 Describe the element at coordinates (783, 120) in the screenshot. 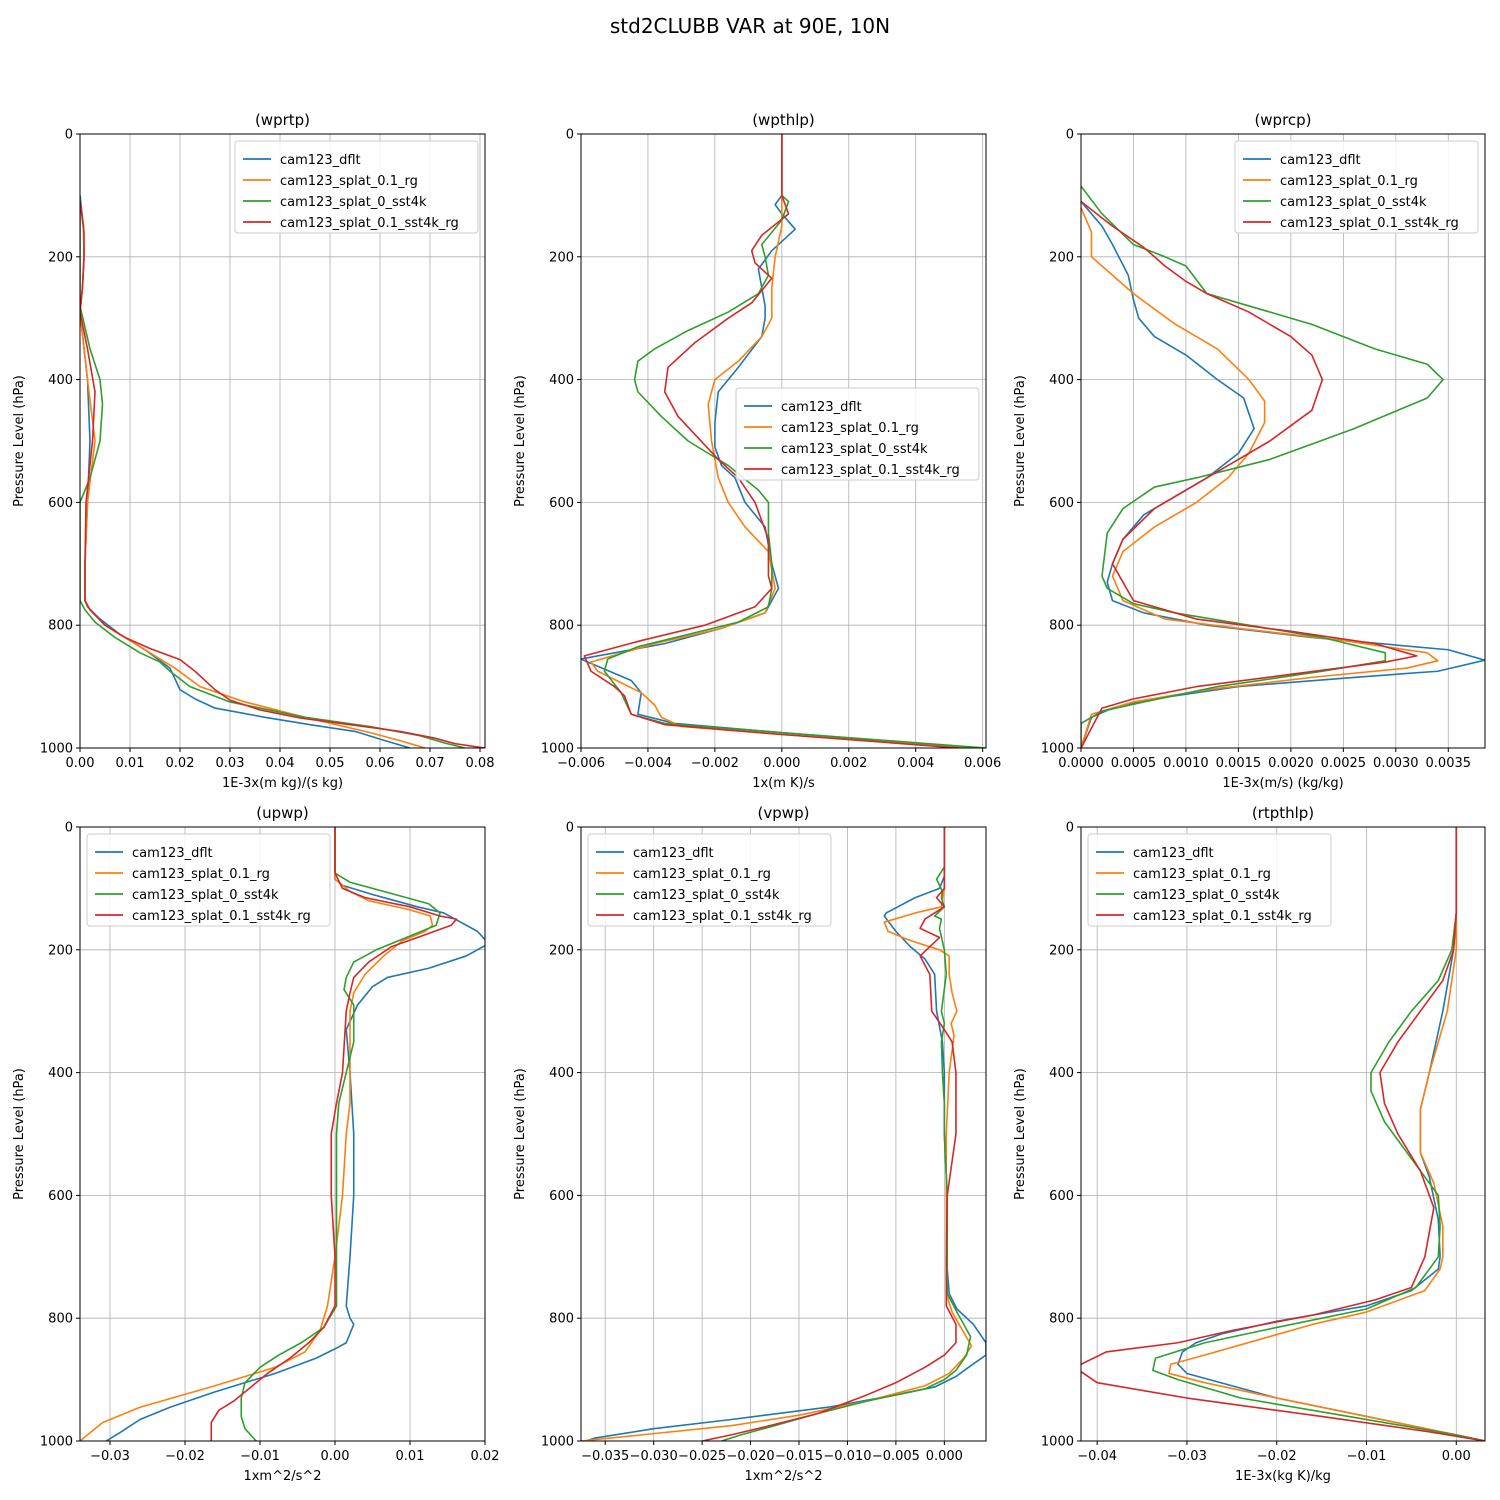

I see `panel-title: (wpthlp)` at that location.